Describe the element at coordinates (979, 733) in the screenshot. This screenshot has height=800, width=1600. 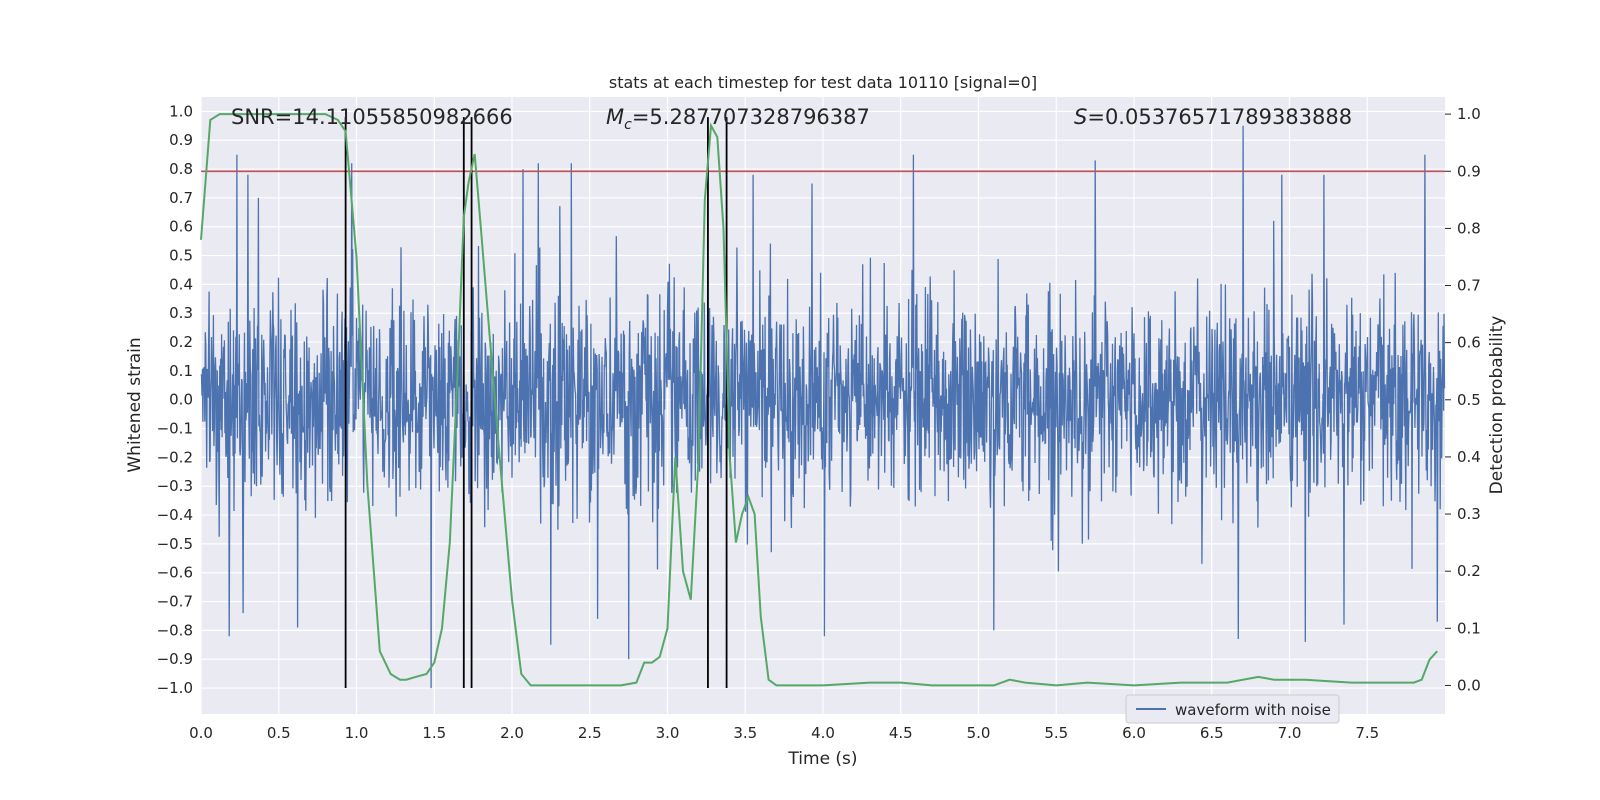
I see `x-tick-label: 5.0` at that location.